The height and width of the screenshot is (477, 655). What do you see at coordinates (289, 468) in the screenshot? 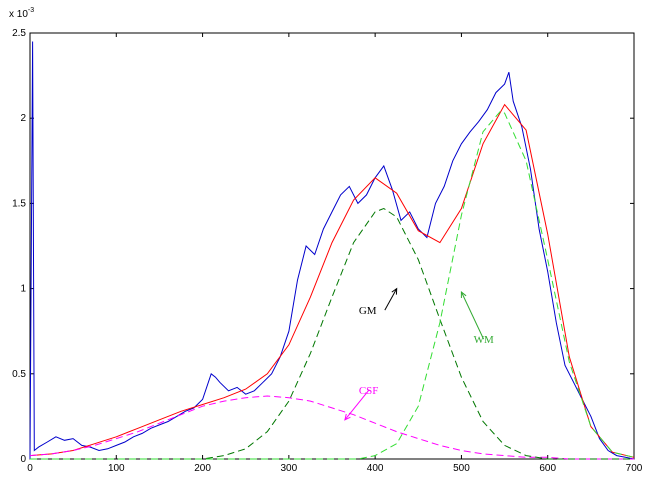
I see `x-tick-label: 300` at bounding box center [289, 468].